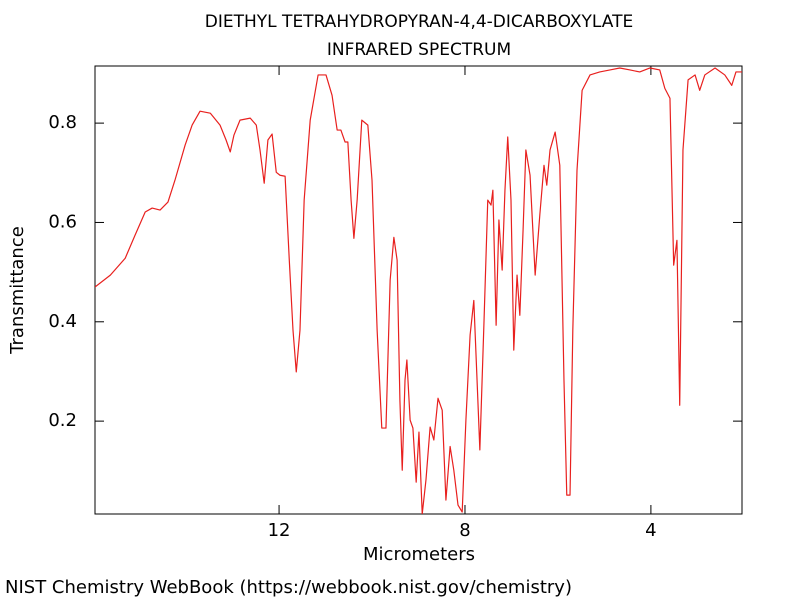 This screenshot has height=600, width=800. I want to click on x-axis-label: Micrometers, so click(419, 554).